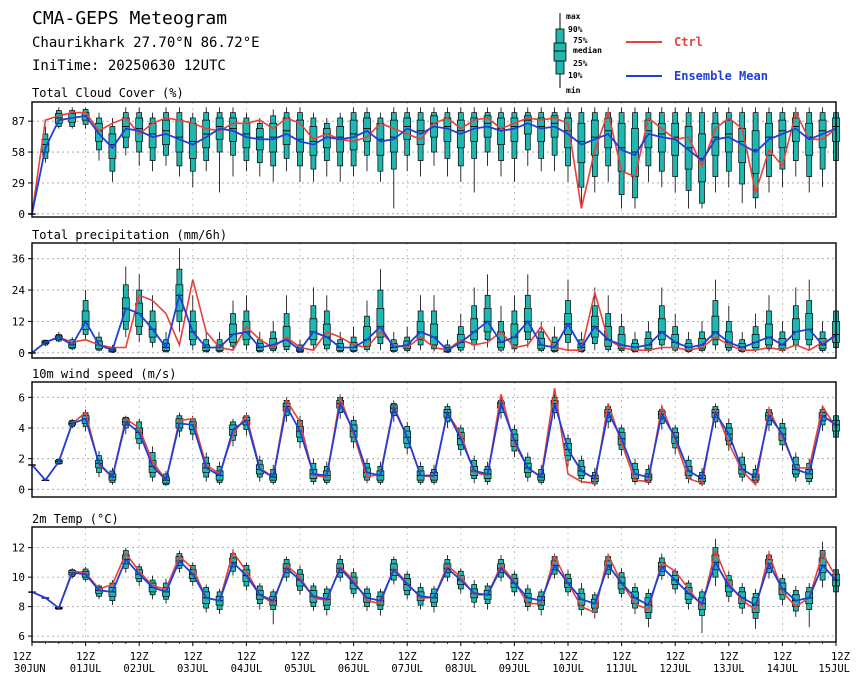 The width and height of the screenshot is (859, 681). What do you see at coordinates (587, 50) in the screenshot?
I see `legend-median-label: median` at bounding box center [587, 50].